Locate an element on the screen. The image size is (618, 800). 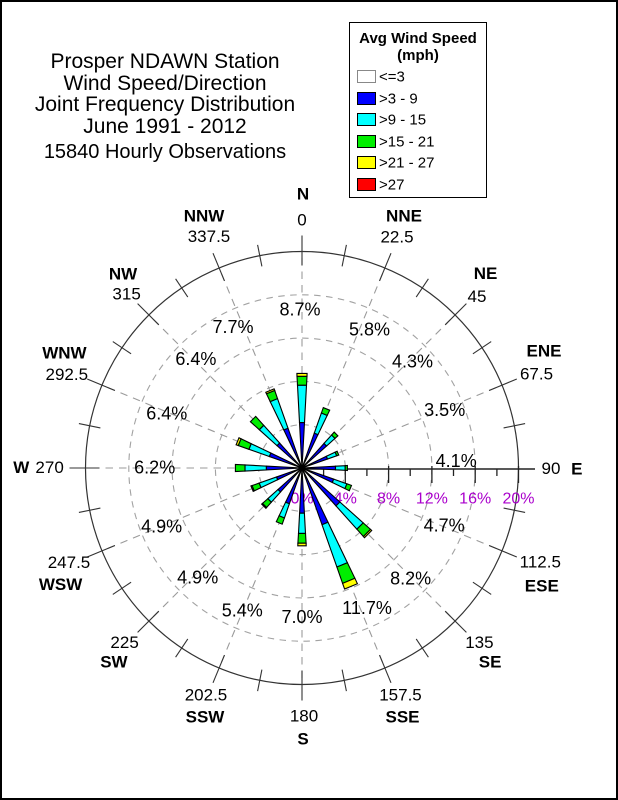
svg-text: 3.5% is located at coordinates (444, 410).